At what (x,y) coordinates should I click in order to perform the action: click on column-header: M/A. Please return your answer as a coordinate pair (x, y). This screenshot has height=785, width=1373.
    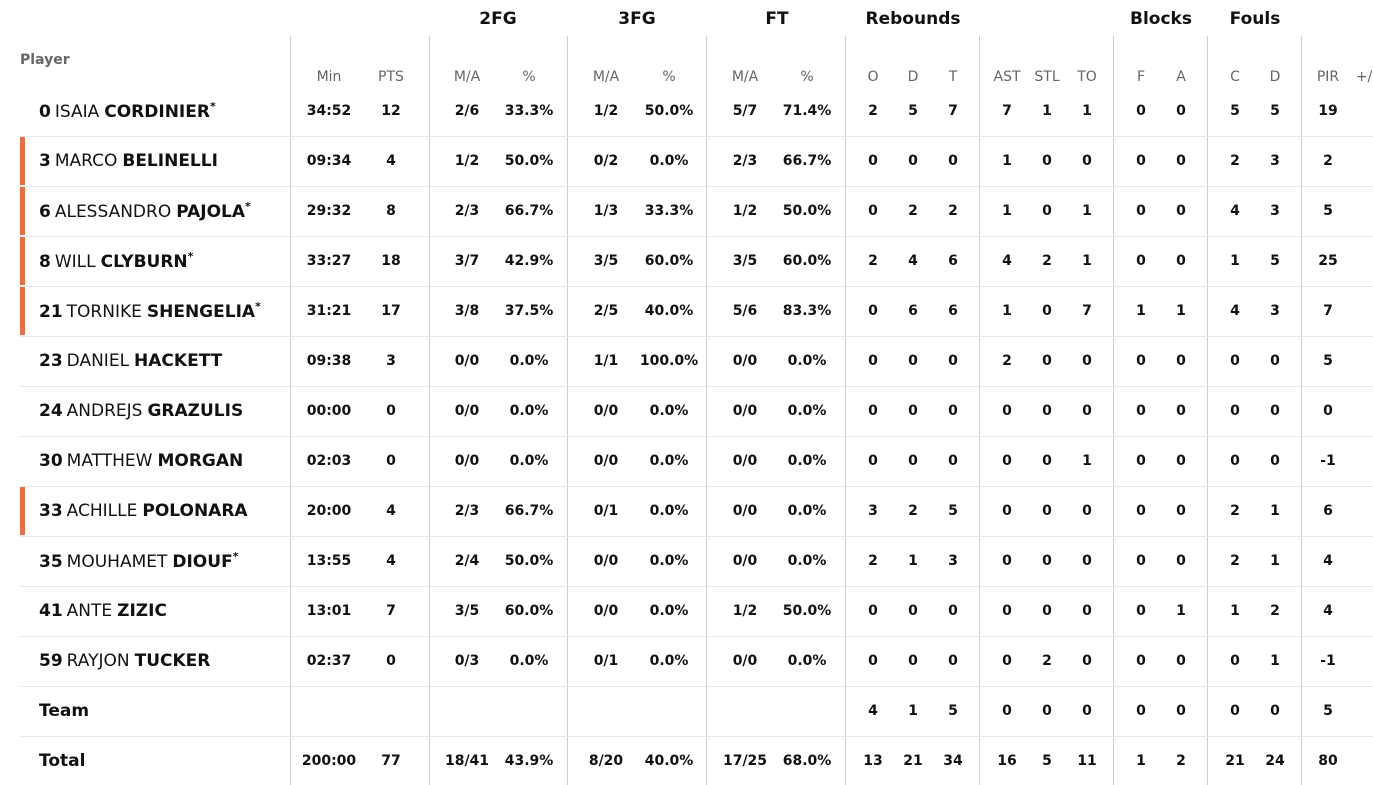
    Looking at the image, I should click on (745, 77).